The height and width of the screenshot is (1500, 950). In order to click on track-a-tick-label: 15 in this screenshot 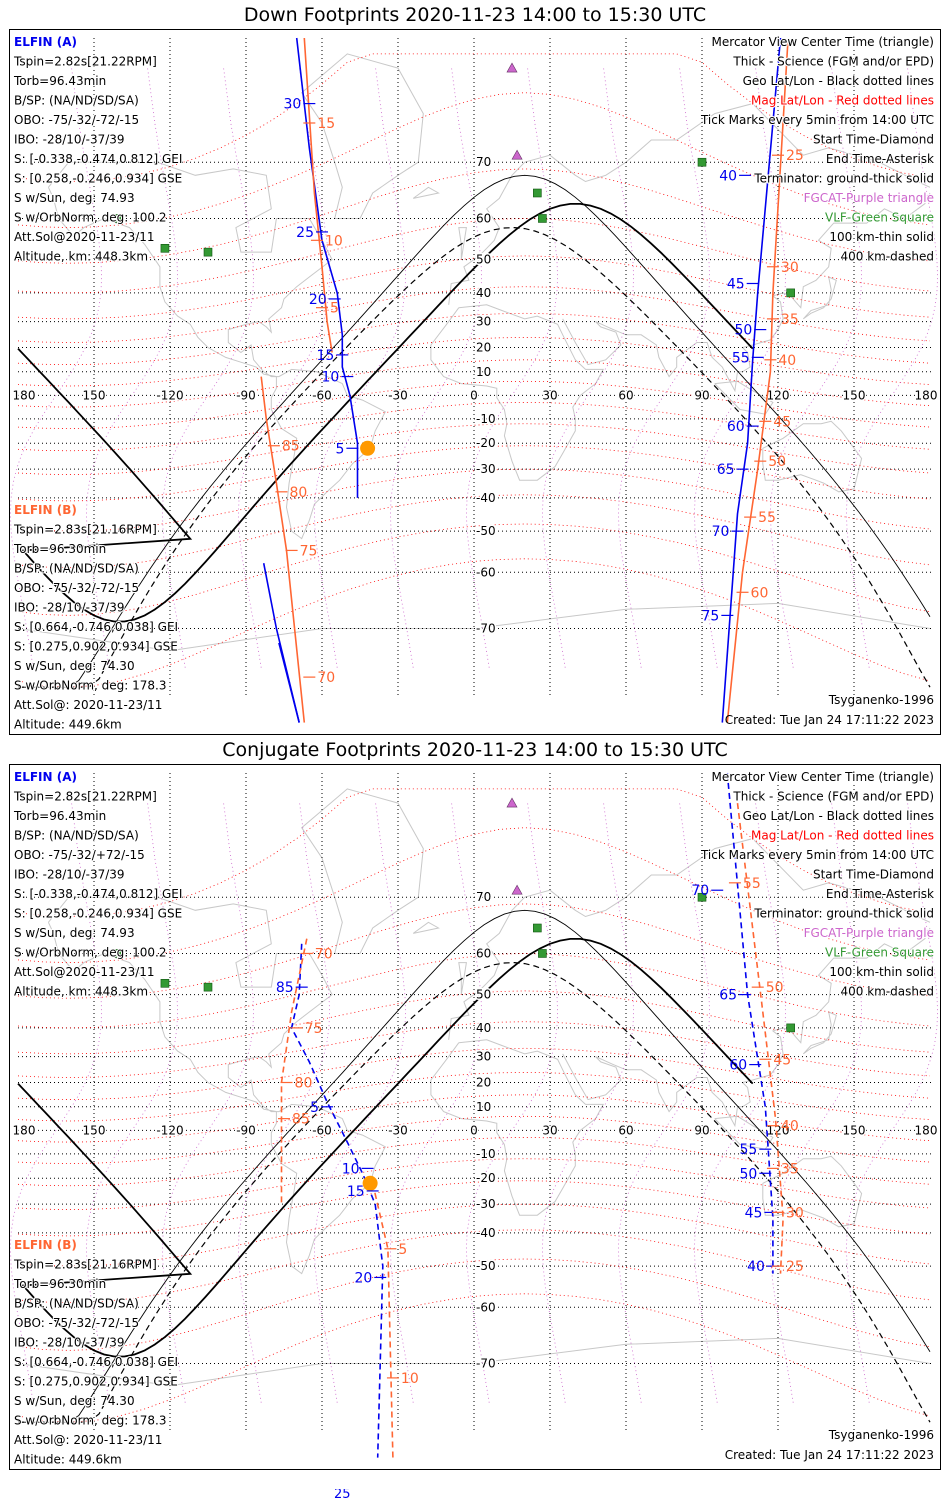, I will do `click(325, 356)`.